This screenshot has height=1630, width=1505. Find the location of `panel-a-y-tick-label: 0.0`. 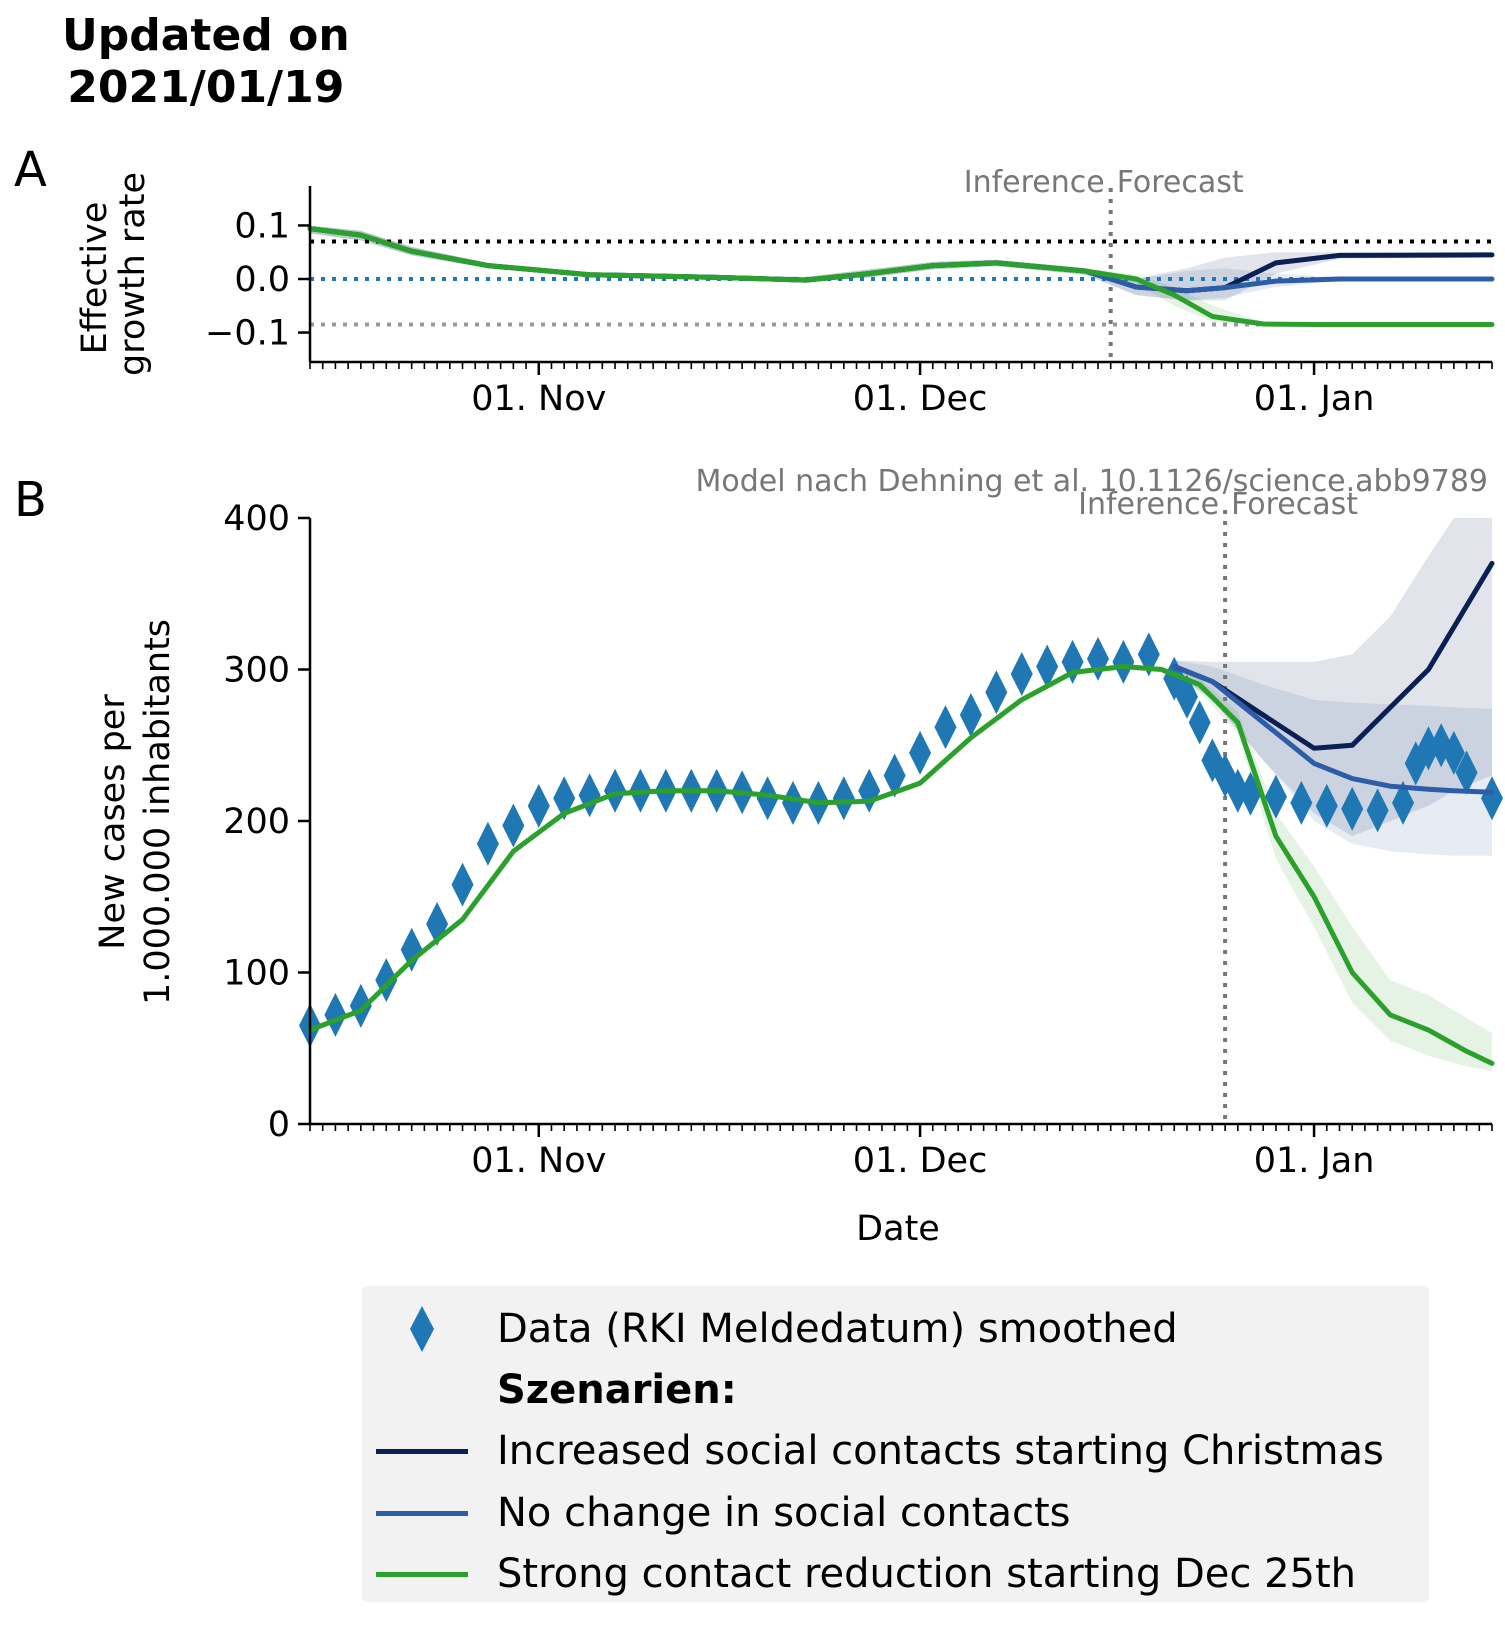

panel-a-y-tick-label: 0.0 is located at coordinates (262, 280).